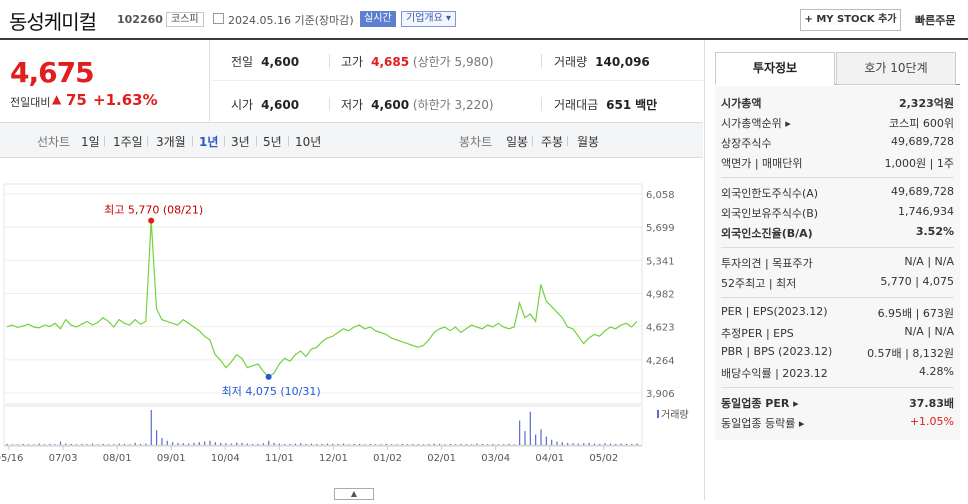  I want to click on invest-row: 외국인보유주식수(B) 1,746,934, so click(837, 213).